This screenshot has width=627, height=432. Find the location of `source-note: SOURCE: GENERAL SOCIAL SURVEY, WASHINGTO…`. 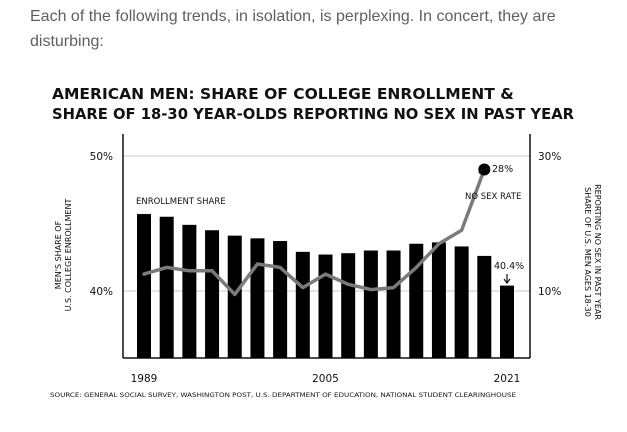

source-note: SOURCE: GENERAL SOCIAL SURVEY, WASHINGTO… is located at coordinates (283, 395).